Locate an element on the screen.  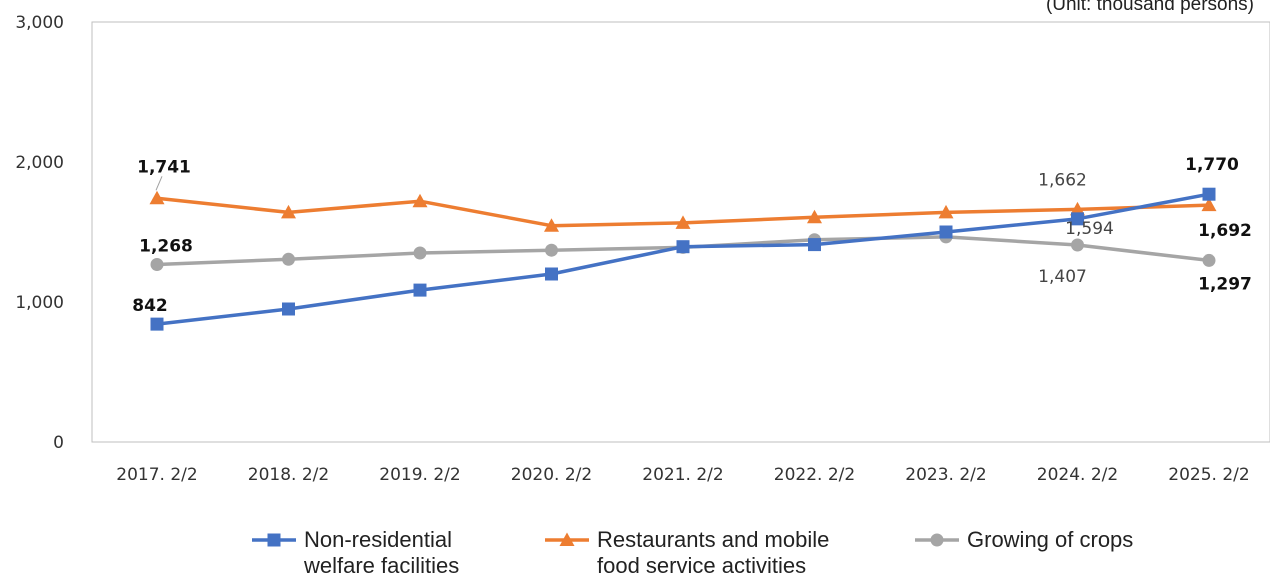
x-tick-label: 2022. 2/2 is located at coordinates (814, 475).